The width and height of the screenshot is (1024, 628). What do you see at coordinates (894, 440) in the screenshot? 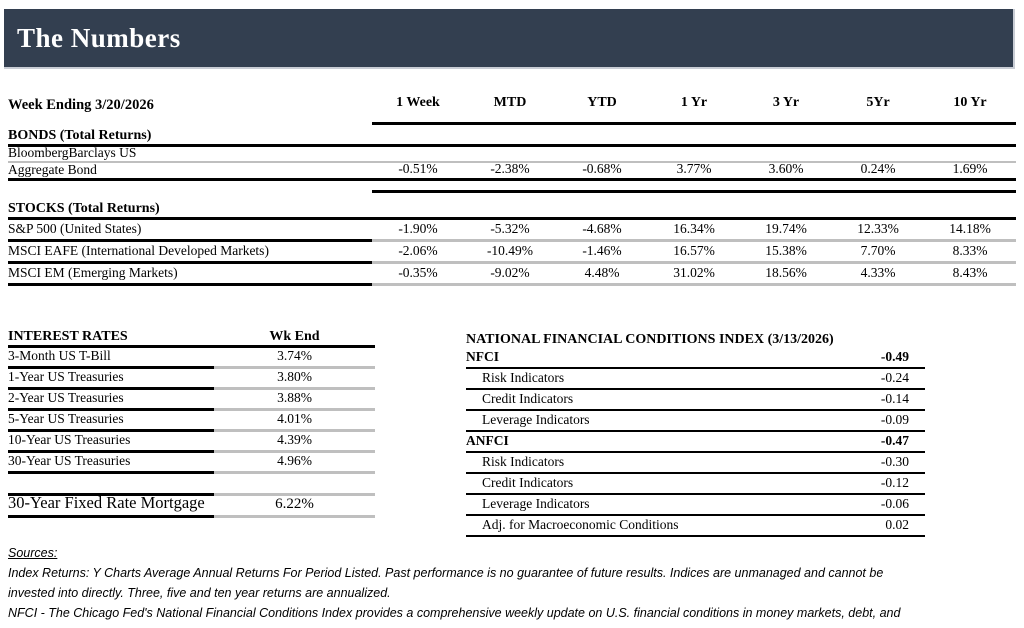
I see `nfci-row-value: -0.47` at bounding box center [894, 440].